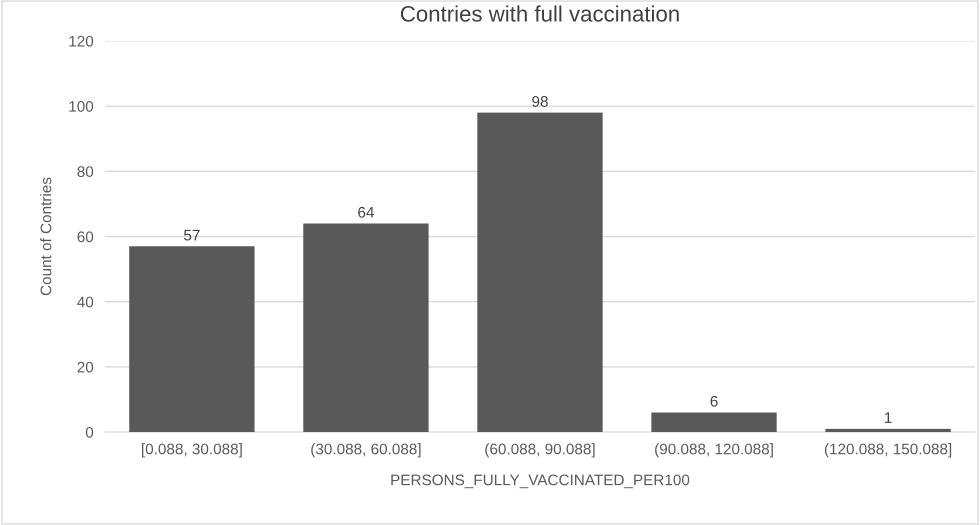  What do you see at coordinates (81, 106) in the screenshot?
I see `y-tick-label: 100` at bounding box center [81, 106].